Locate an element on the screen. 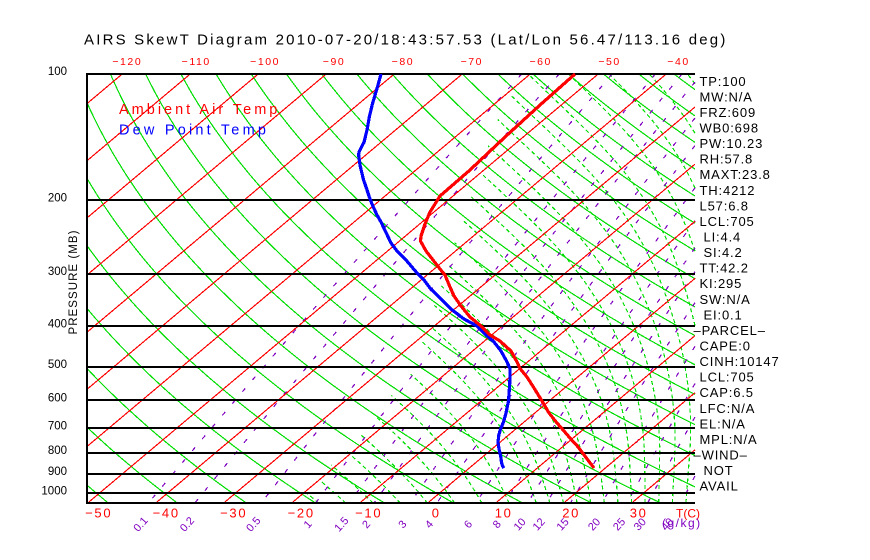 Image resolution: width=870 pixels, height=560 pixels. svg-text: 1000 is located at coordinates (54, 491).